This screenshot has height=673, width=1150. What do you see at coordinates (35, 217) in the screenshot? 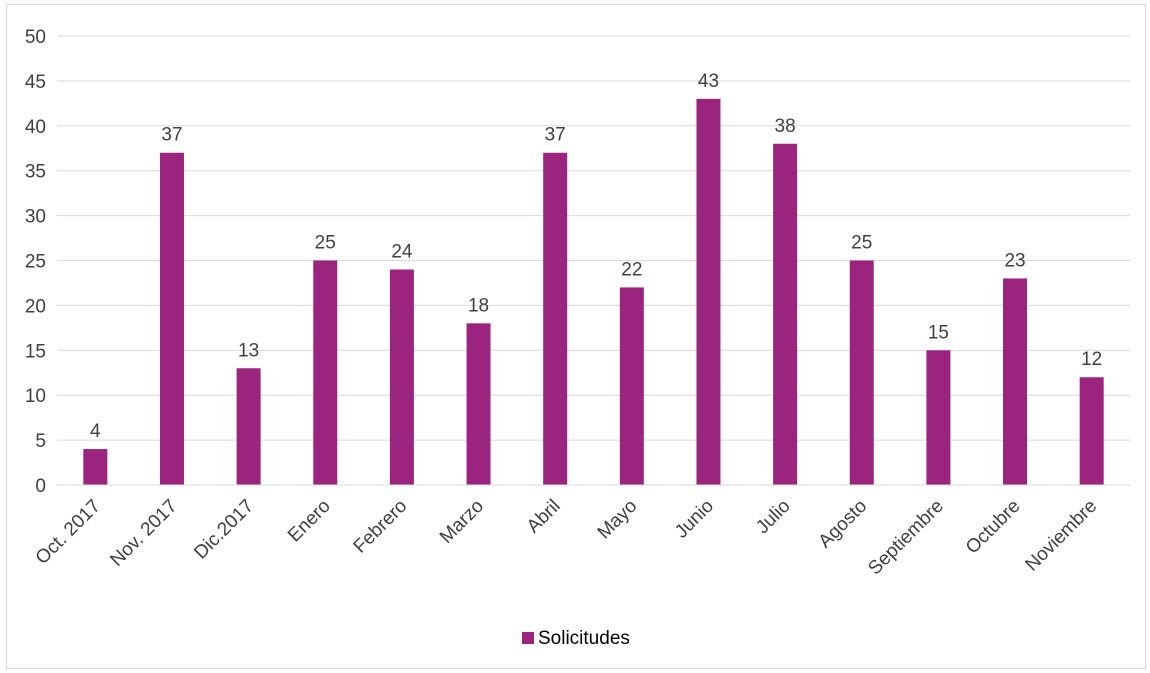
I see `y-tick-label: 30` at bounding box center [35, 217].